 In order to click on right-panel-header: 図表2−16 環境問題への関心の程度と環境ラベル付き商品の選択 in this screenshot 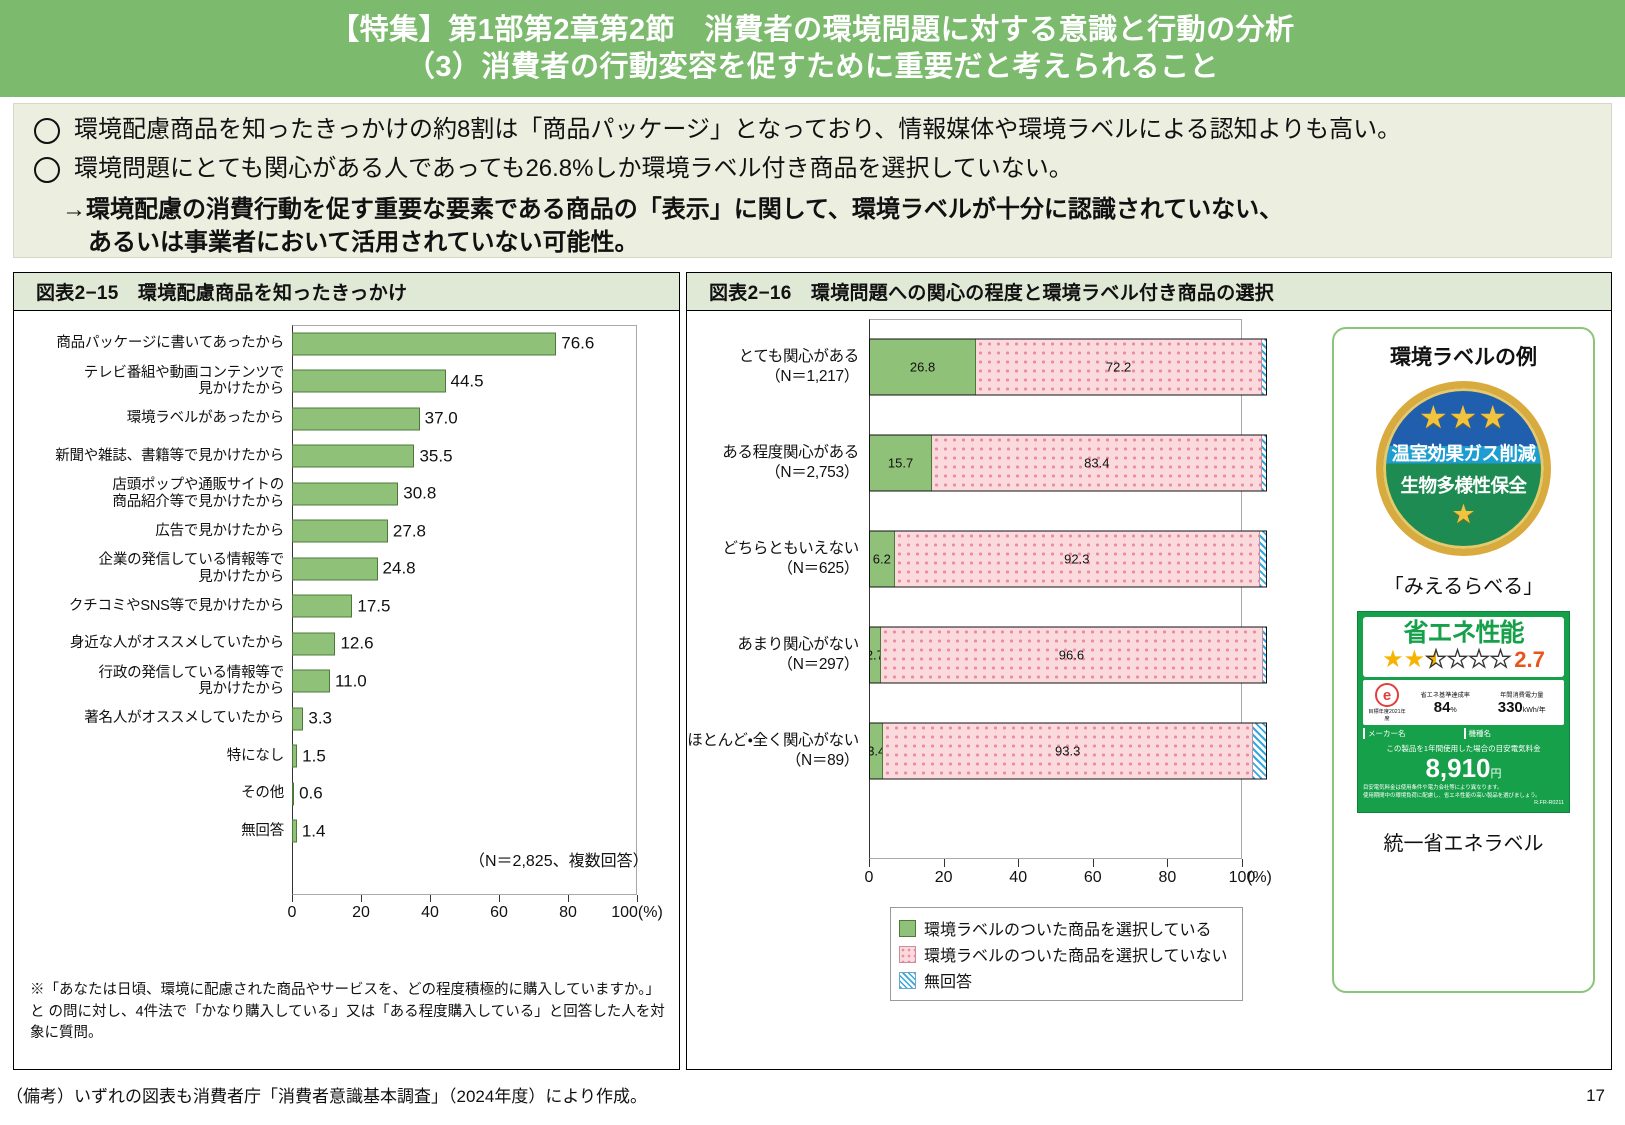, I will do `click(1149, 292)`.